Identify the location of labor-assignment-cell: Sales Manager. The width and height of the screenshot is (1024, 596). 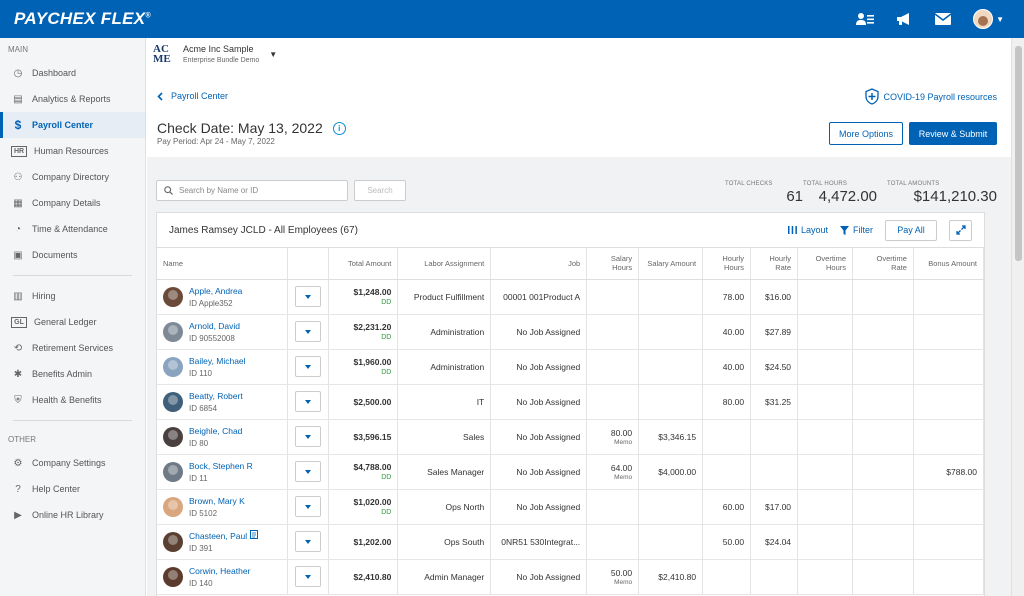
(444, 472).